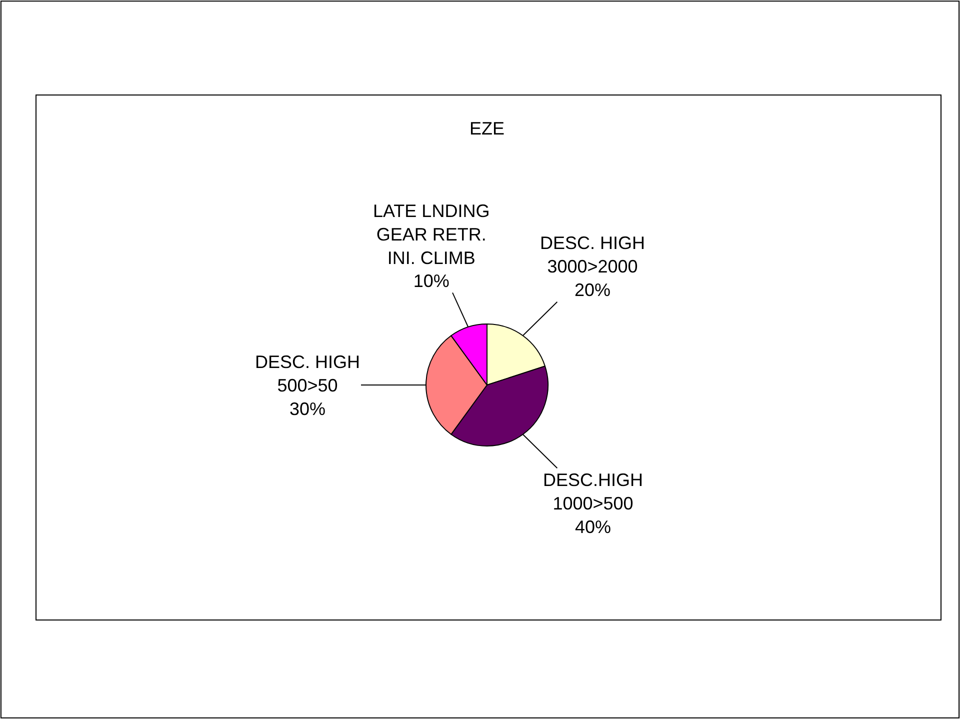 Image resolution: width=960 pixels, height=719 pixels. I want to click on chart-title: EZE, so click(487, 128).